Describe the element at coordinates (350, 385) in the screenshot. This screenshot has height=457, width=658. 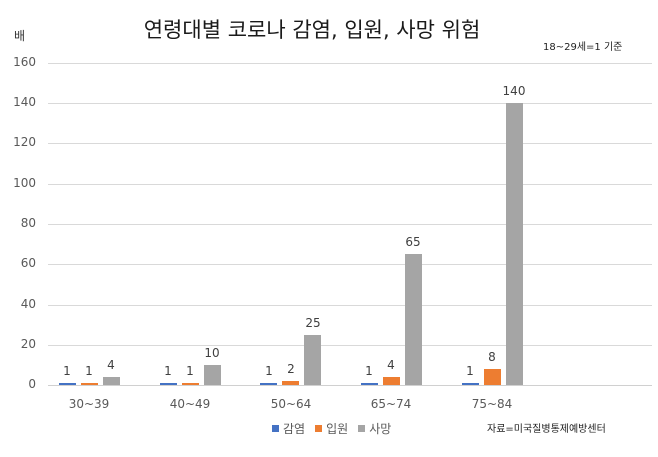
I see `x-axis-line` at that location.